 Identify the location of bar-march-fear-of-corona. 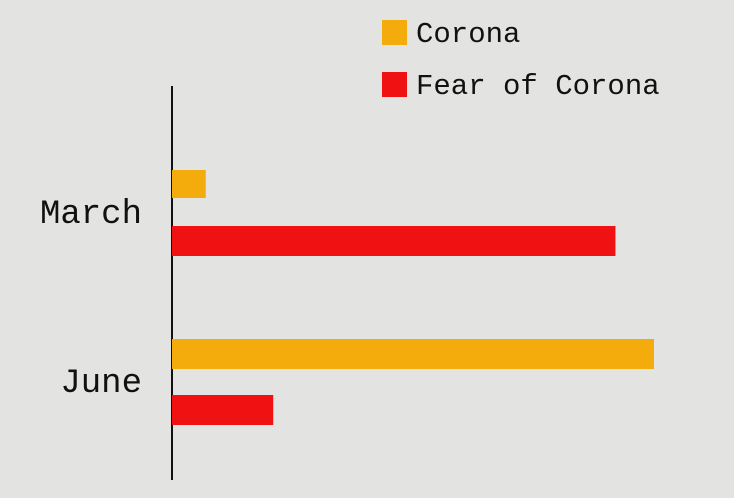
(394, 241).